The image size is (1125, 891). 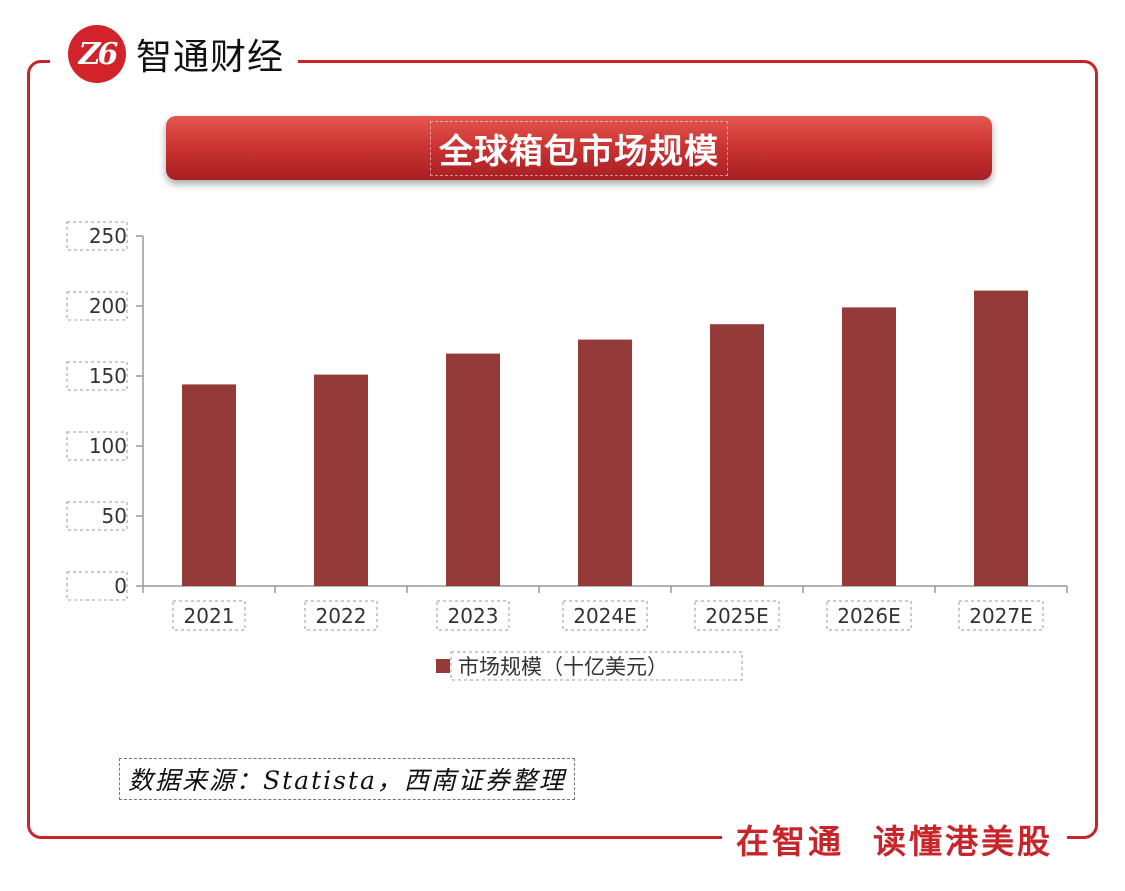 I want to click on y-tick-label: 250, so click(x=108, y=236).